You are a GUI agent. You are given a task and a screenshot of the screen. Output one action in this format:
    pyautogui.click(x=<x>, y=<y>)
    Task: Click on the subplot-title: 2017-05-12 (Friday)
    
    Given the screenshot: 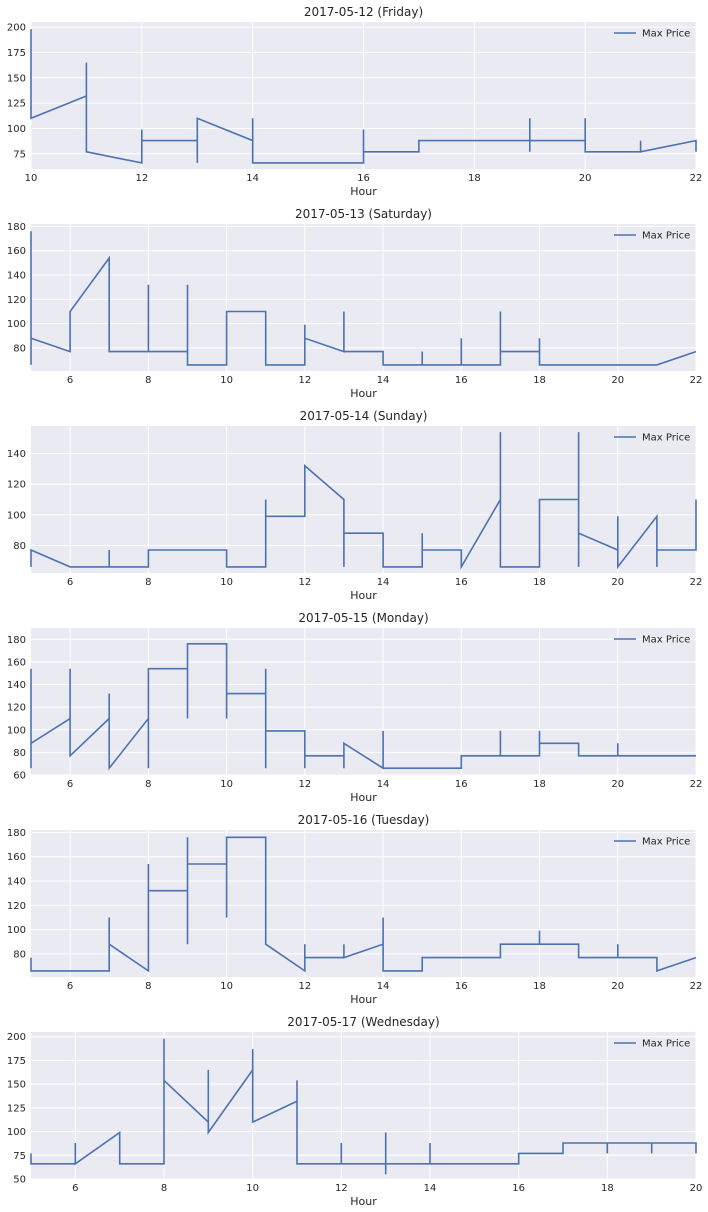 What is the action you would take?
    pyautogui.click(x=363, y=12)
    